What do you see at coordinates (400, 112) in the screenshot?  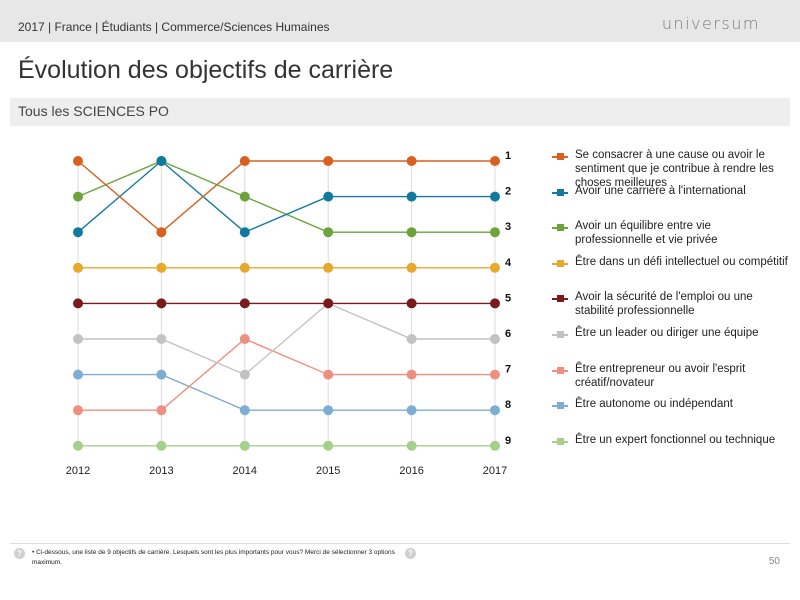 I see `section-bar: Tous les SCIENCES PO` at bounding box center [400, 112].